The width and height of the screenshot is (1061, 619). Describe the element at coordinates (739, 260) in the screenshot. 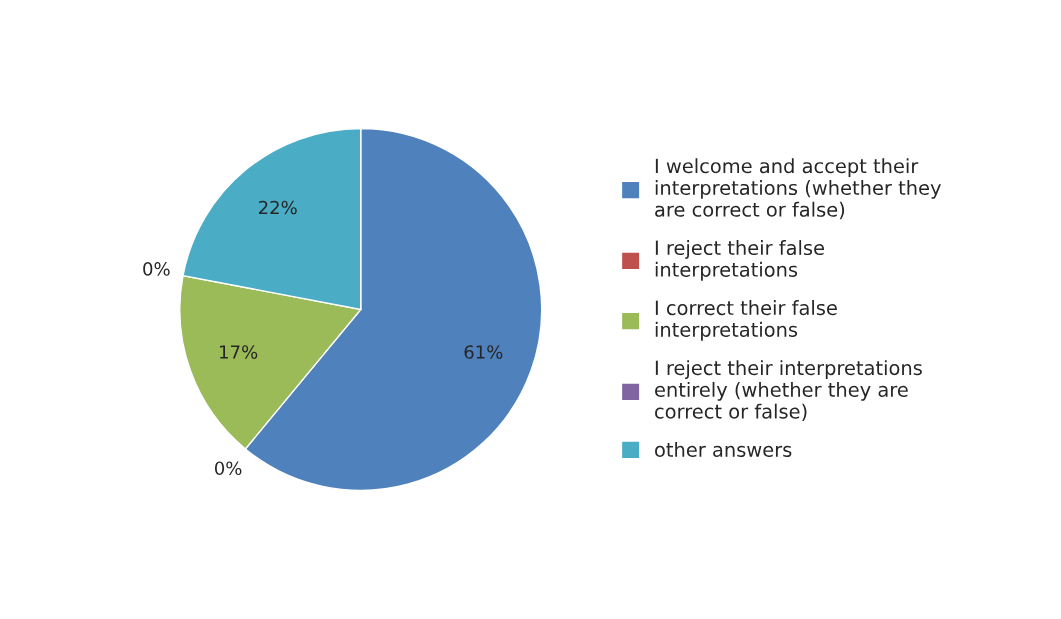

I see `legend-label: I reject their false interpretations` at that location.